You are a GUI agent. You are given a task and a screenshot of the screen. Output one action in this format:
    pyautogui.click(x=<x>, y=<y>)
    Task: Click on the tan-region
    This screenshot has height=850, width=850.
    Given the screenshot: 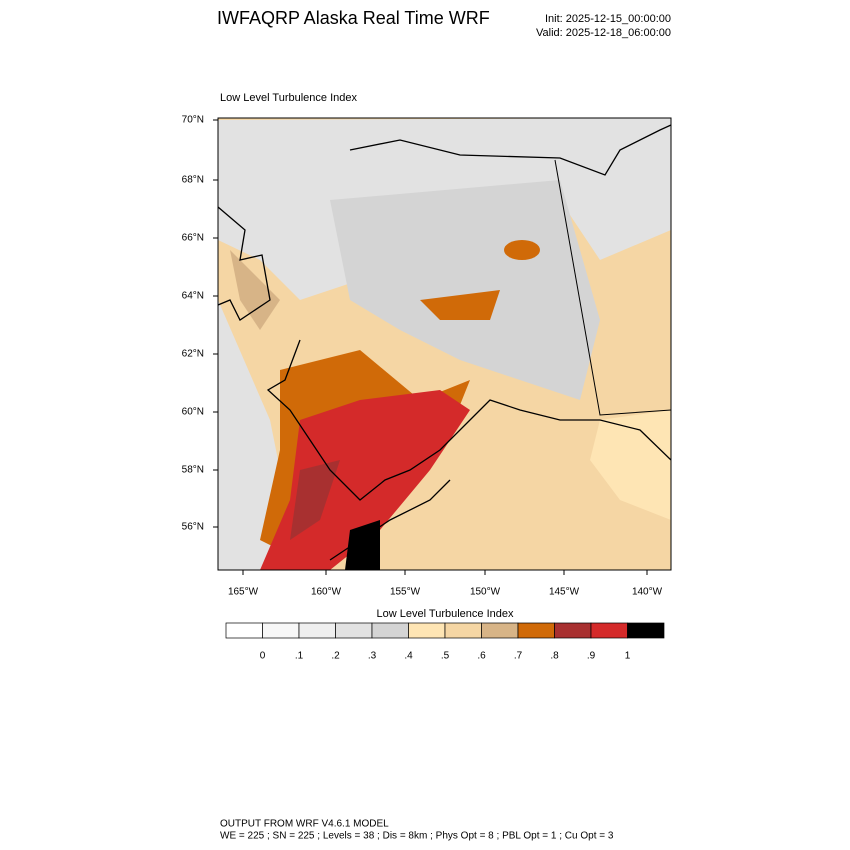 What is the action you would take?
    pyautogui.click(x=255, y=290)
    